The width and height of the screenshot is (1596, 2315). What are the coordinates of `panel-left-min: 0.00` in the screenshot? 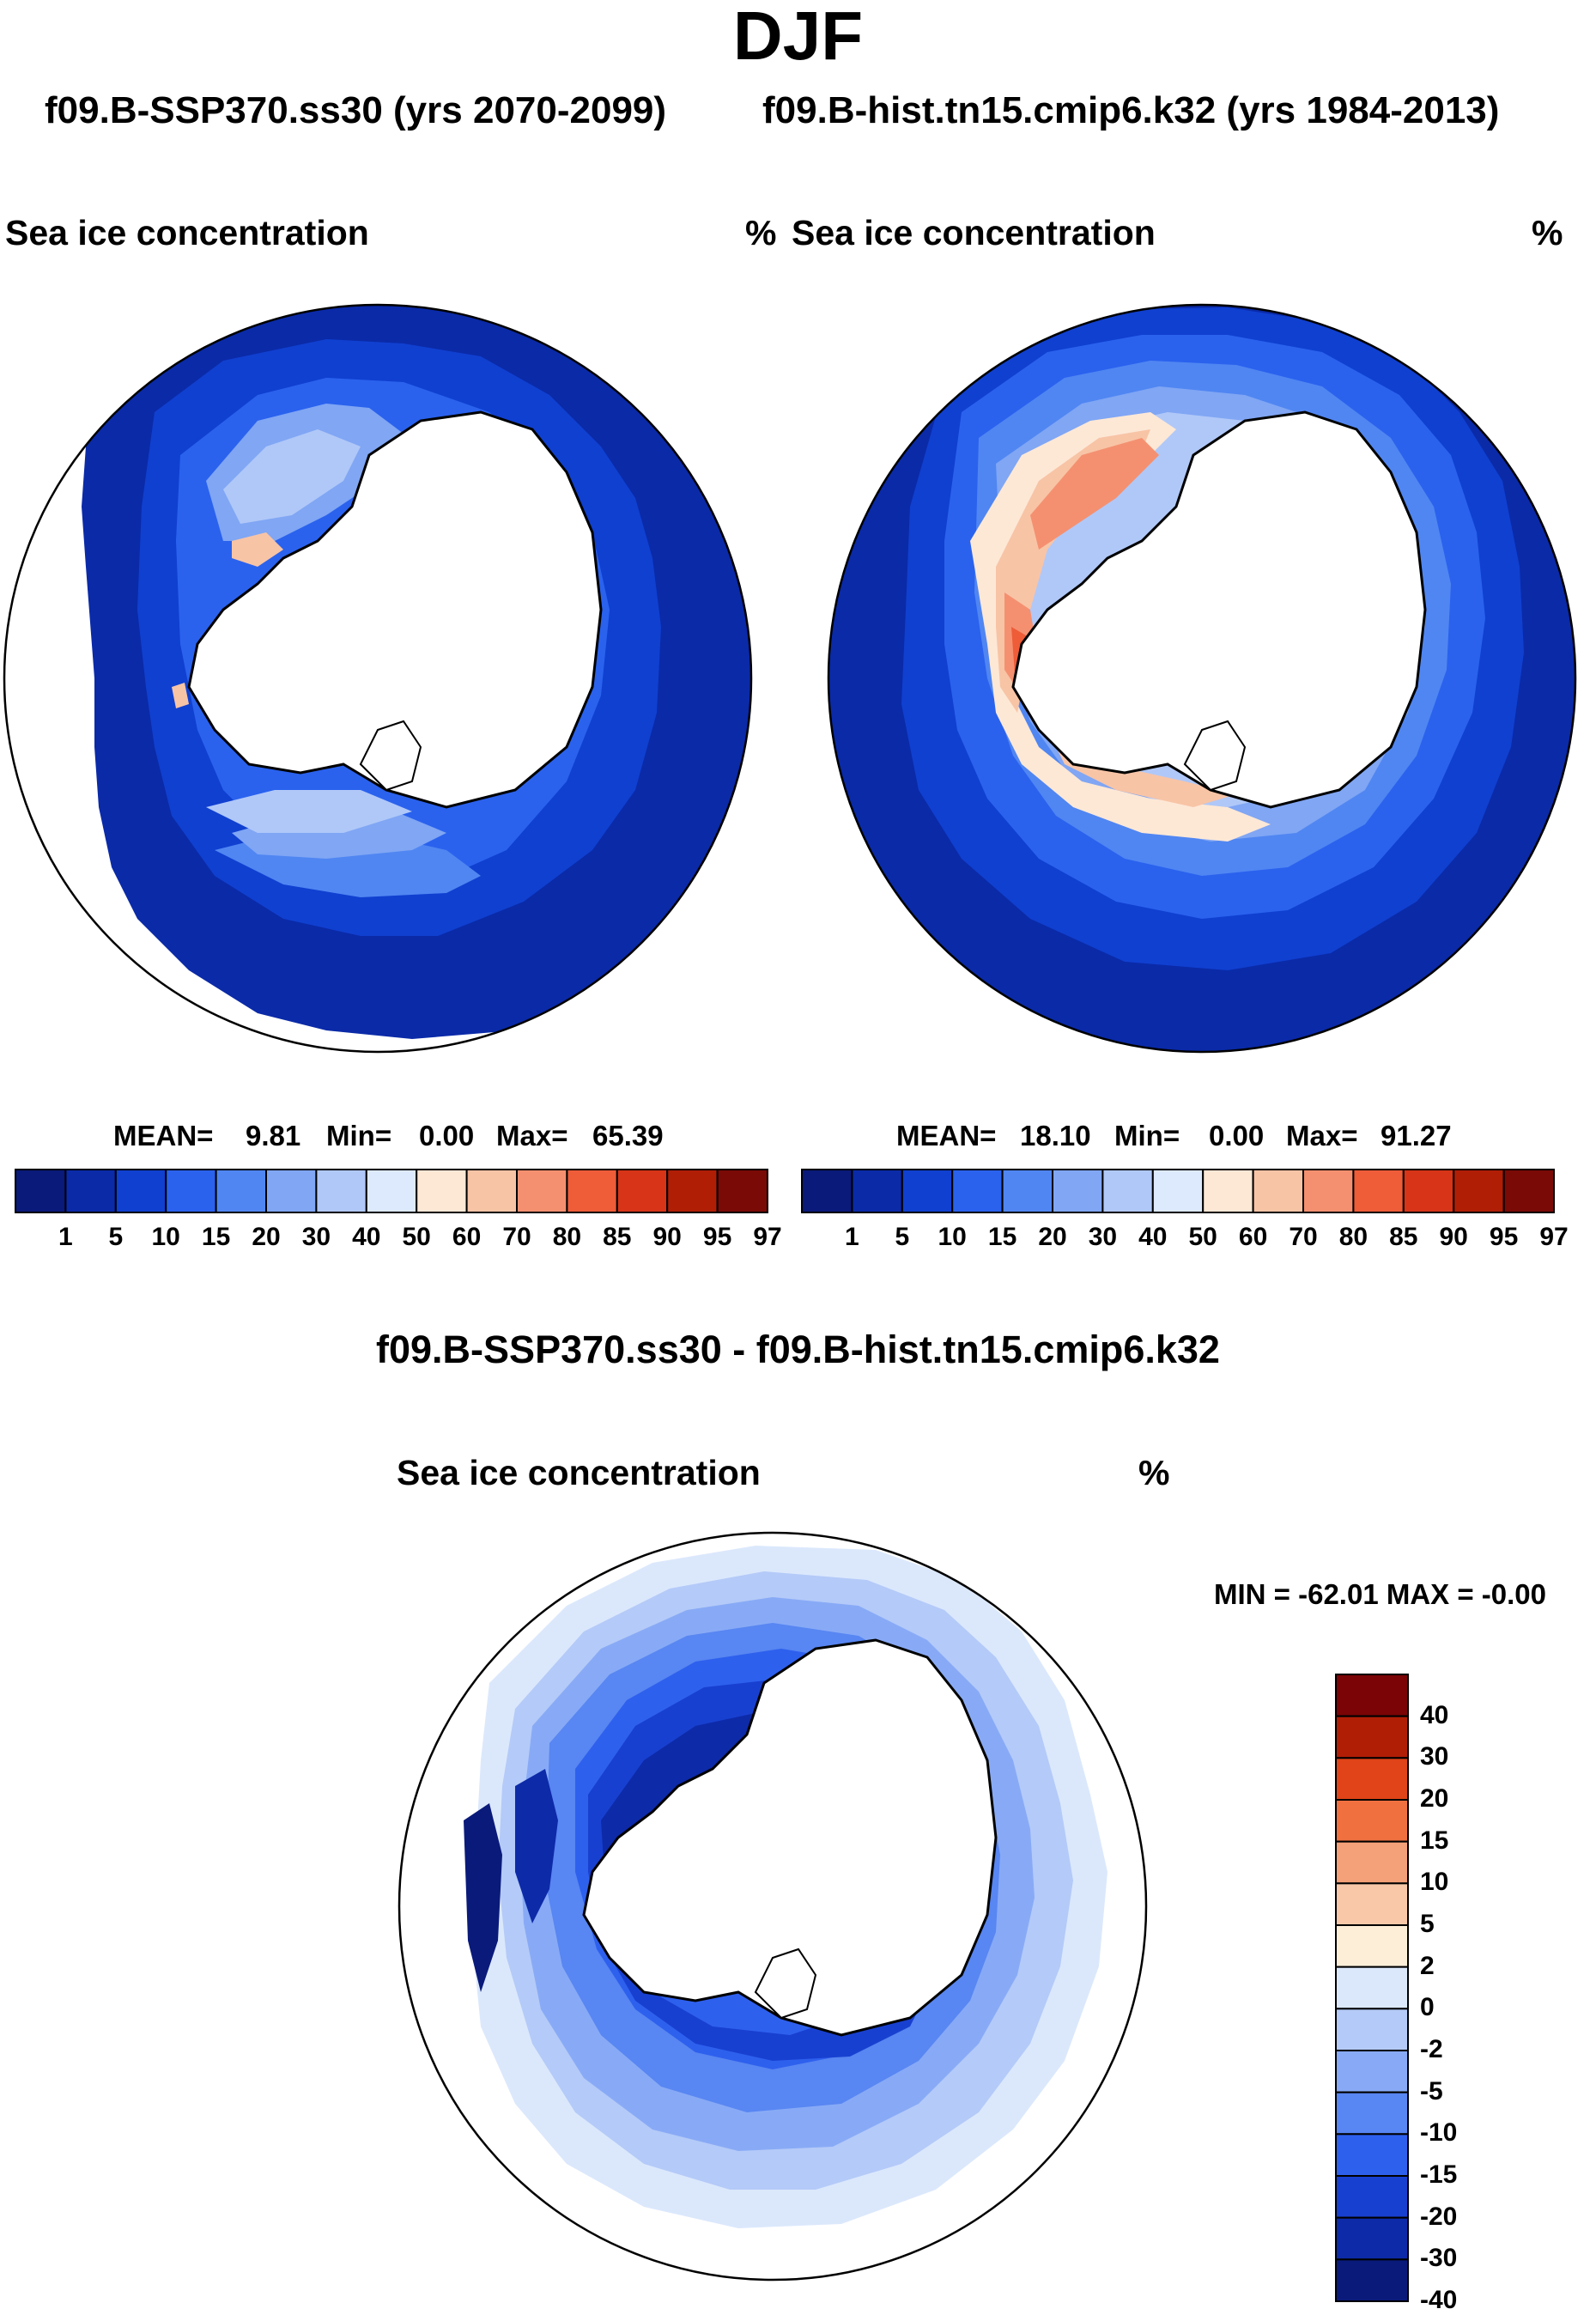 It's located at (447, 1135).